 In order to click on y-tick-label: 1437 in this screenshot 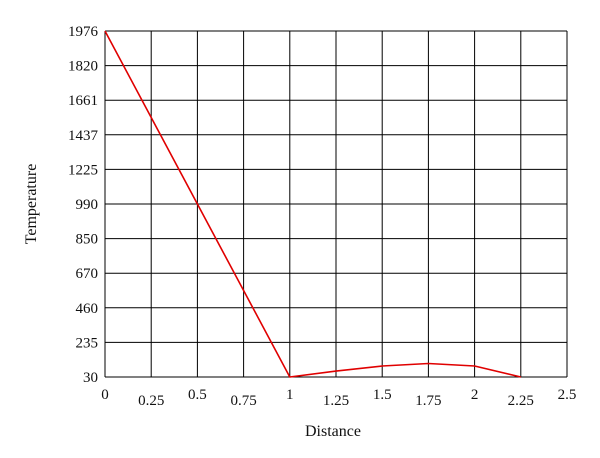, I will do `click(83, 136)`.